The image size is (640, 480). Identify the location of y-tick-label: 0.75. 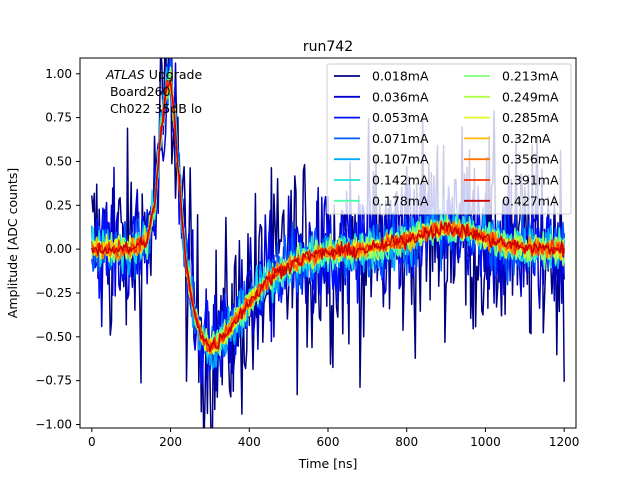
(58, 118).